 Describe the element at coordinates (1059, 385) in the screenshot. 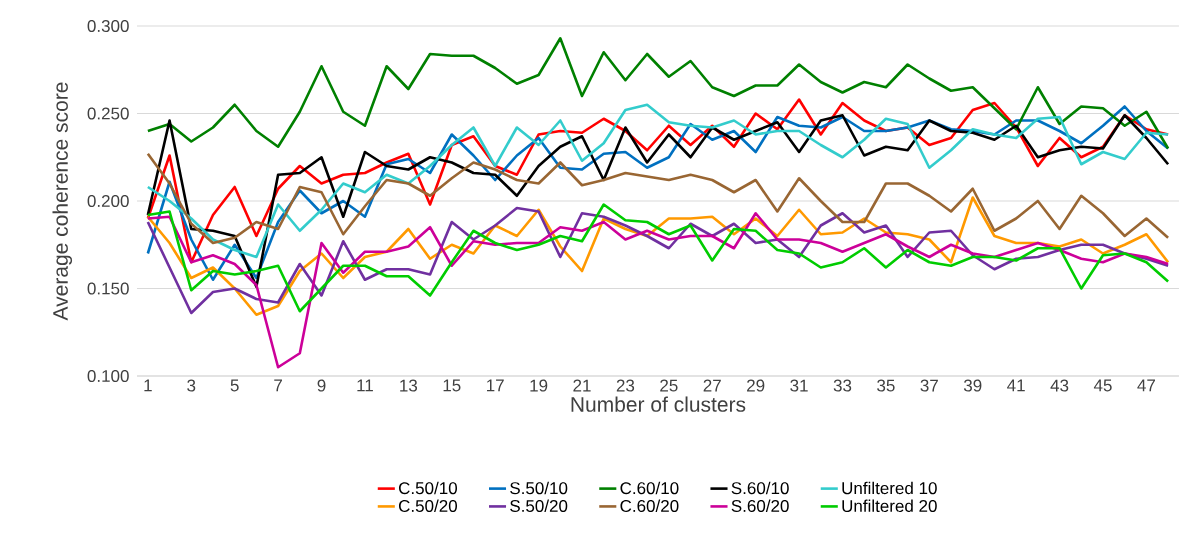

I see `x-tick-label: 43` at that location.